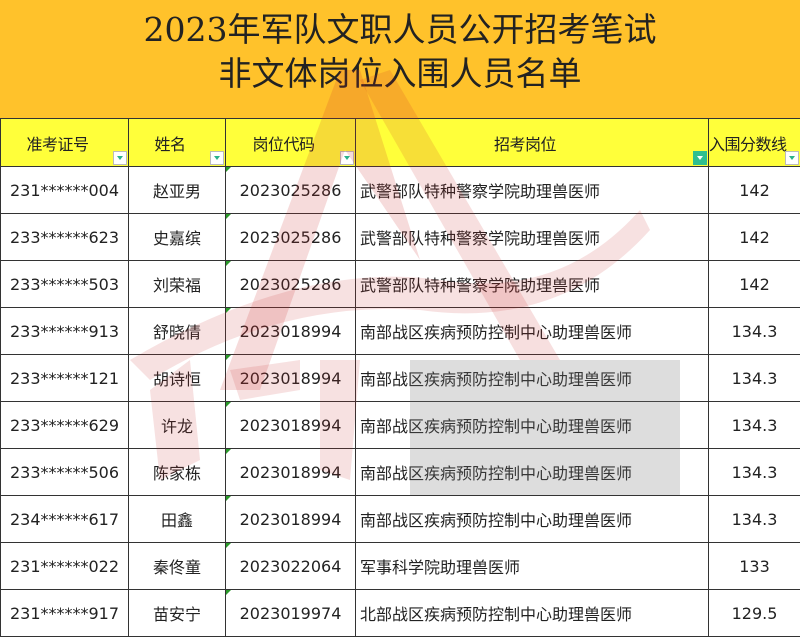 The height and width of the screenshot is (637, 800). I want to click on name-cell: 许龙, so click(177, 425).